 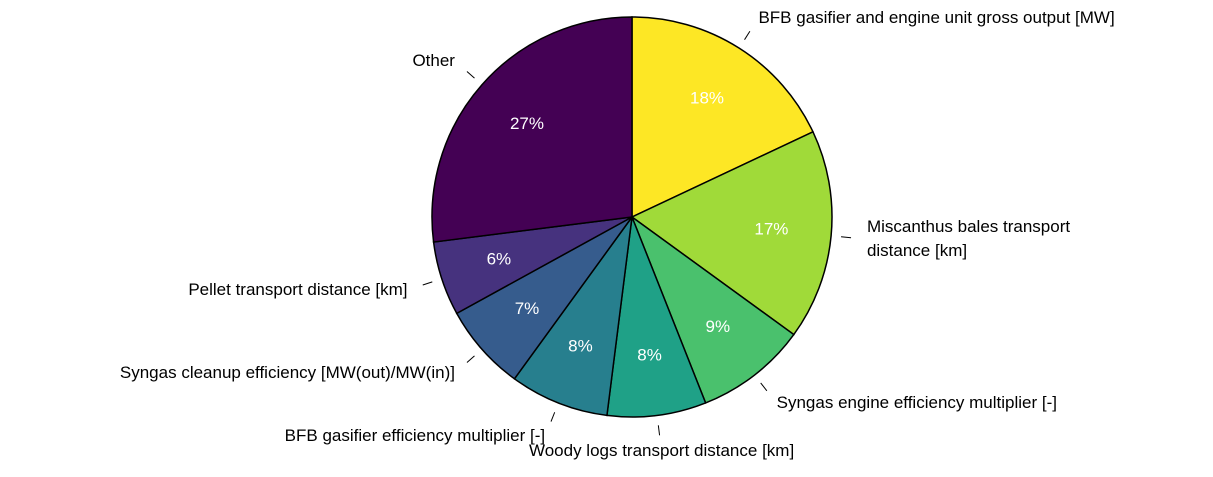 I want to click on category-label: Woody logs transport distance [km], so click(x=661, y=451).